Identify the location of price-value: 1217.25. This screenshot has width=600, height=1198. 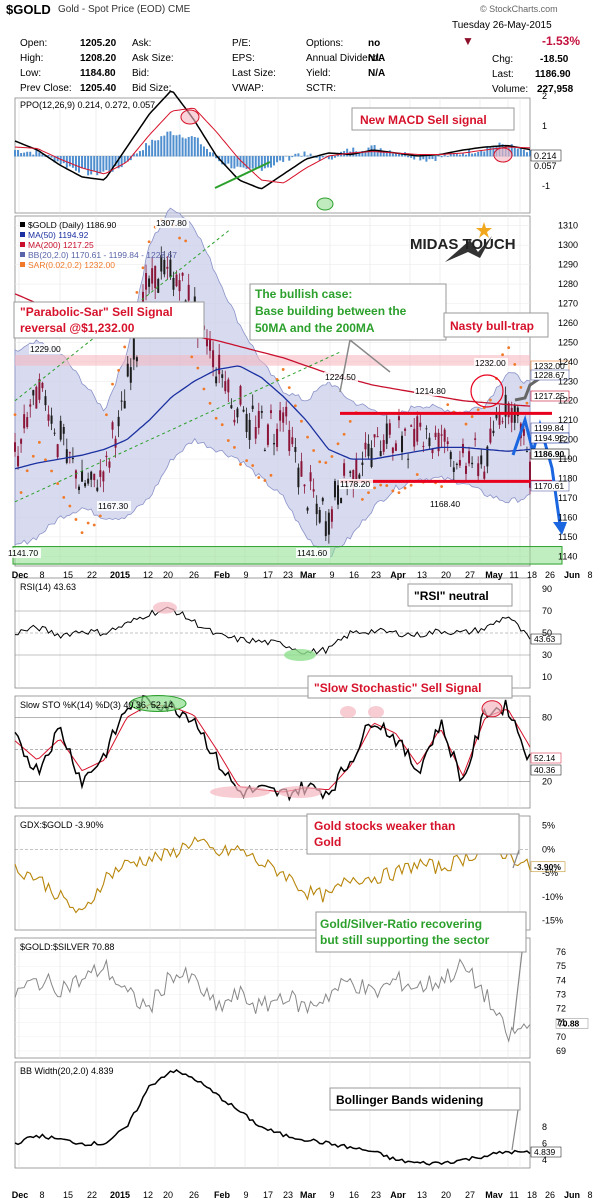
(549, 396).